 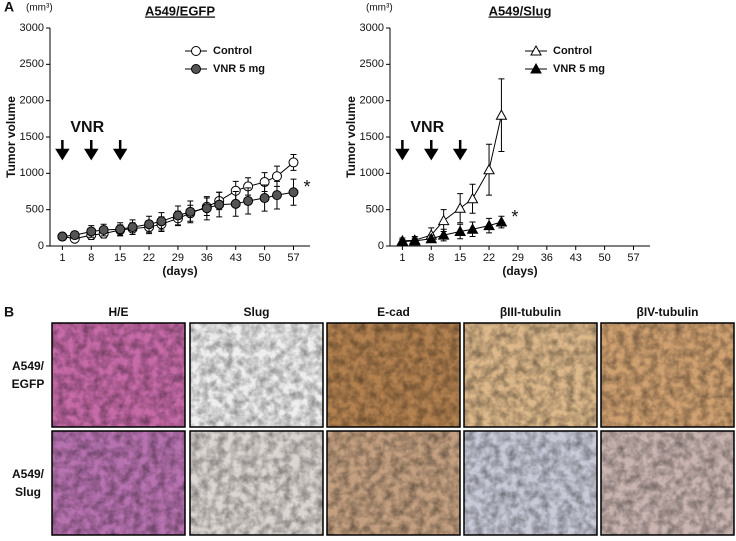 What do you see at coordinates (41, 246) in the screenshot?
I see `y-tick-label: 0` at bounding box center [41, 246].